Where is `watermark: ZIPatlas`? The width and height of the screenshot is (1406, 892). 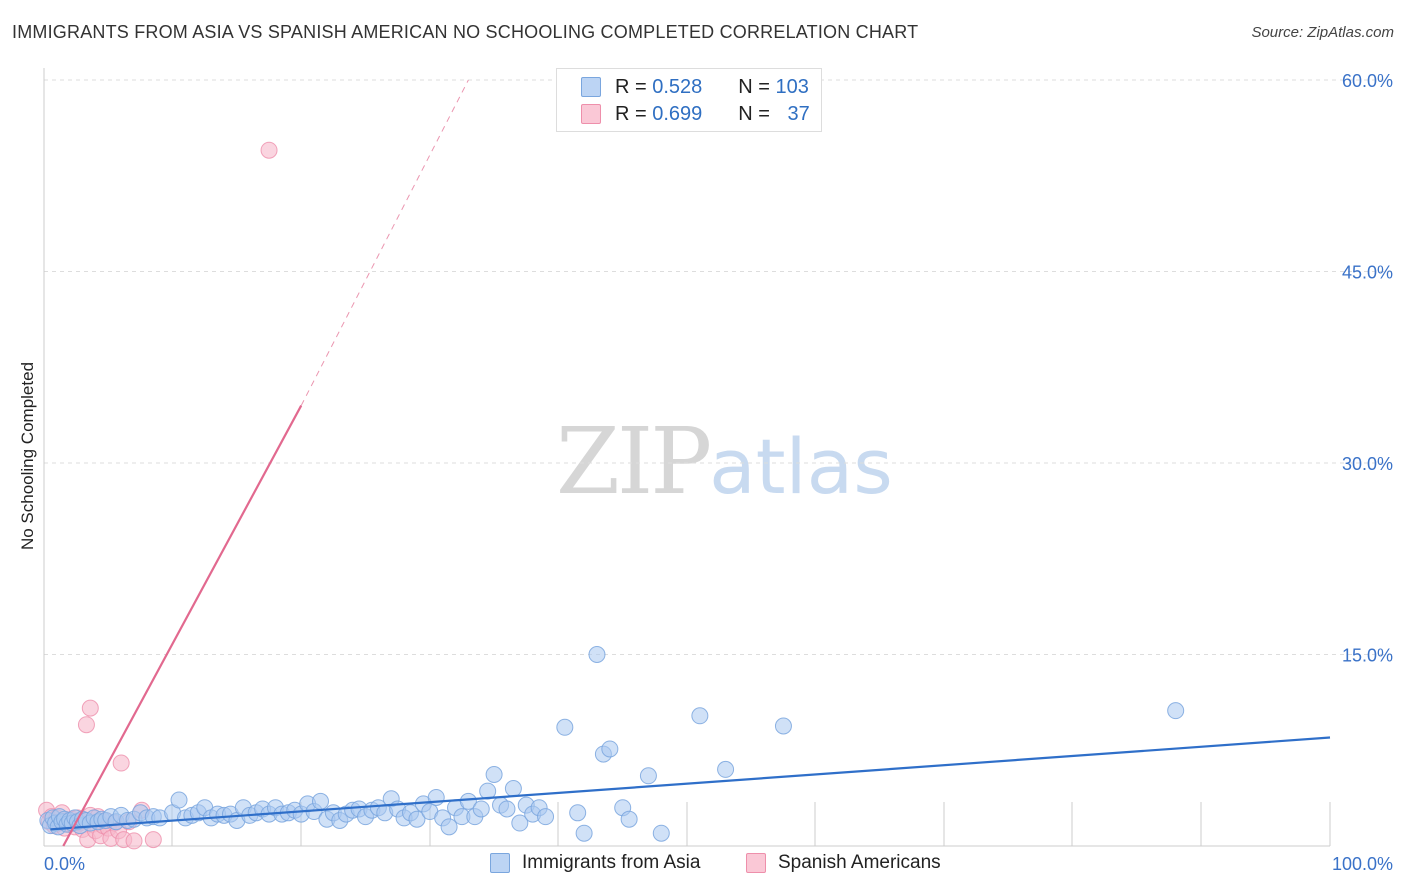 watermark: ZIPatlas is located at coordinates (724, 461).